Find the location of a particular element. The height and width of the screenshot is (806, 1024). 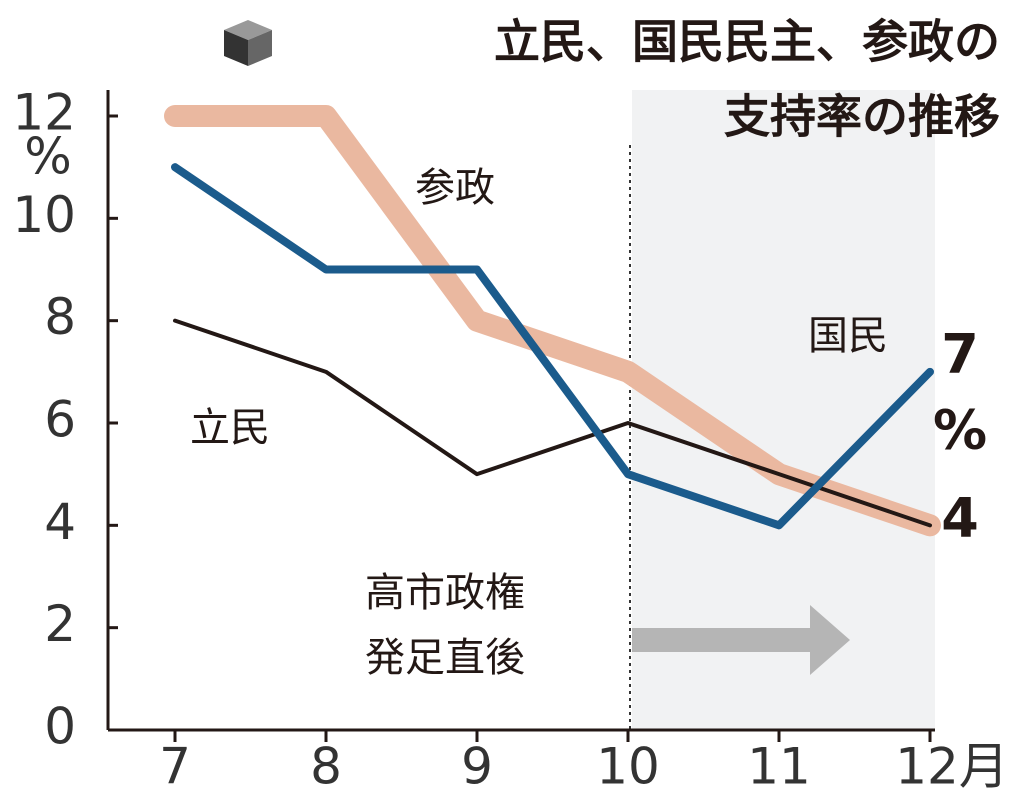

annotation: 発足直後 is located at coordinates (445, 658).